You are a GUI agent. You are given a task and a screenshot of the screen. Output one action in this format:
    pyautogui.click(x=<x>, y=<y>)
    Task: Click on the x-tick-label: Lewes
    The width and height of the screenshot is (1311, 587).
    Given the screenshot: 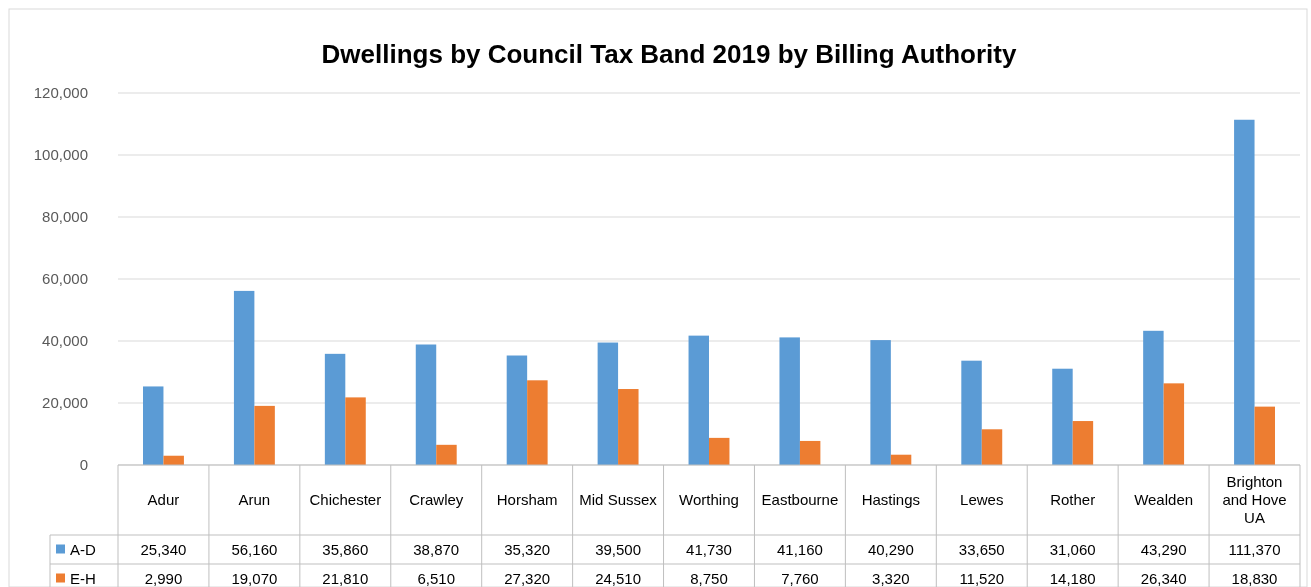 What is the action you would take?
    pyautogui.click(x=982, y=500)
    